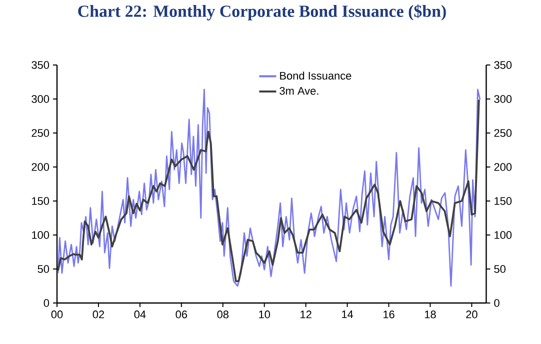  I want to click on x-tick-label: 10, so click(264, 314).